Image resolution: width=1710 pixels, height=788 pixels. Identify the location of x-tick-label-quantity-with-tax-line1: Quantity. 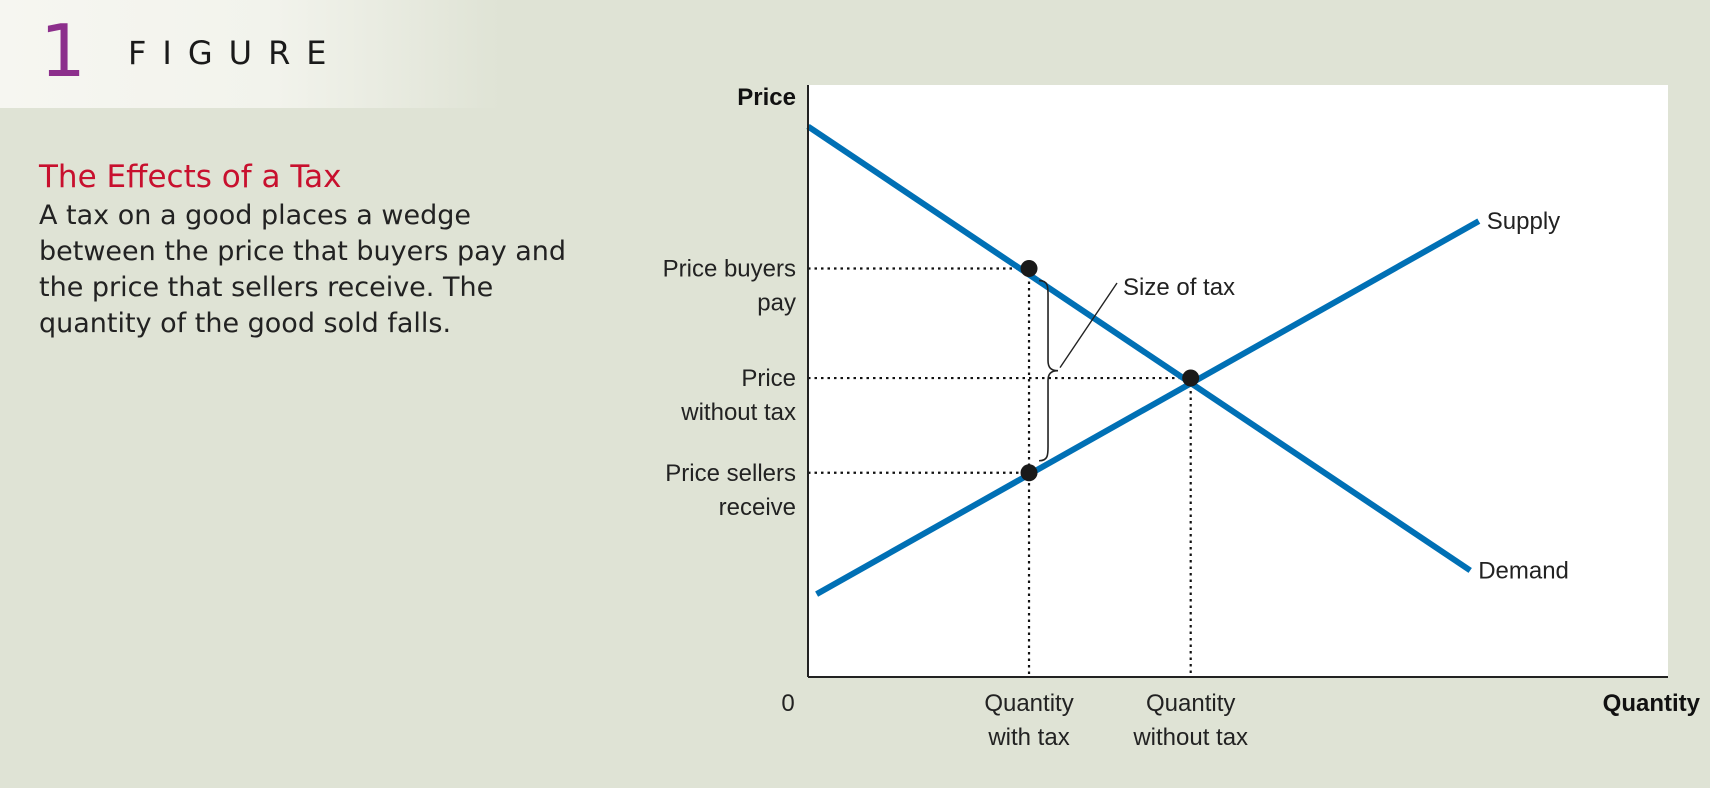
(1028, 703).